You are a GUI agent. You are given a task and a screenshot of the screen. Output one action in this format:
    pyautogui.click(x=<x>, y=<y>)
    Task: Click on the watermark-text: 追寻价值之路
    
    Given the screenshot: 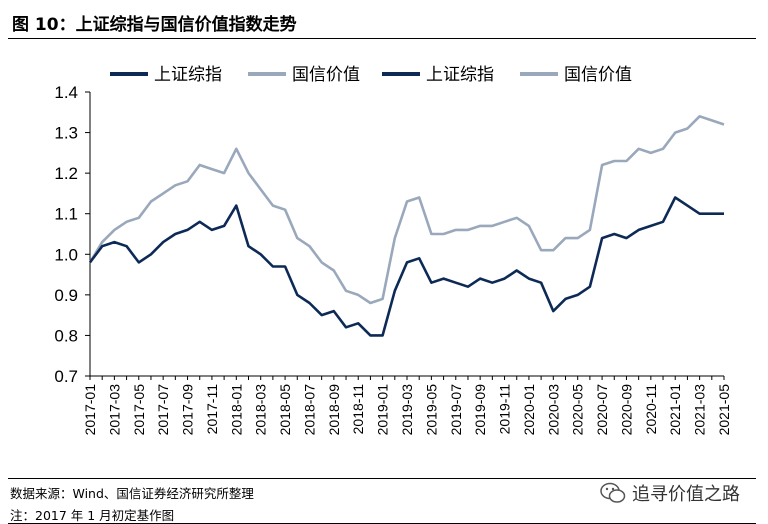 What is the action you would take?
    pyautogui.click(x=686, y=494)
    